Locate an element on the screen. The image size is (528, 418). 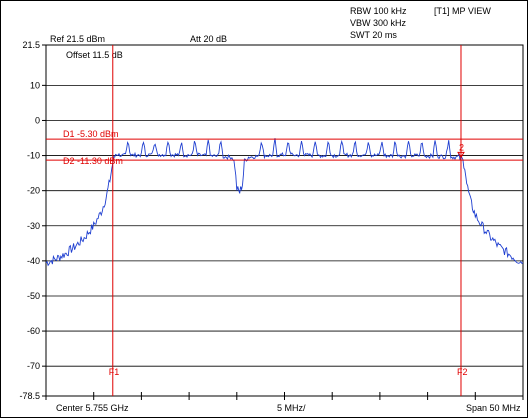
y-tick-label: -10 is located at coordinates (33, 156).